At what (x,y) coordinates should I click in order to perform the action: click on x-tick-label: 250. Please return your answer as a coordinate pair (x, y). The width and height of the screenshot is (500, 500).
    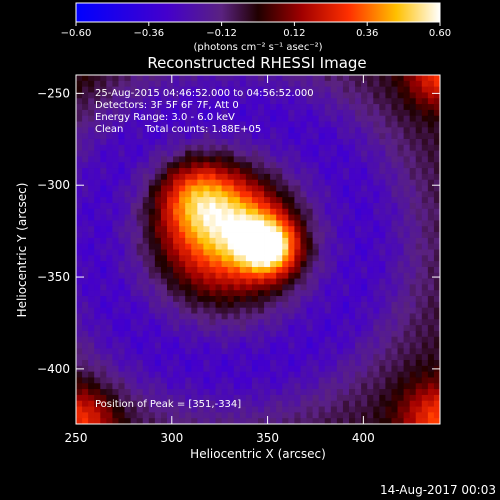
    Looking at the image, I should click on (76, 438).